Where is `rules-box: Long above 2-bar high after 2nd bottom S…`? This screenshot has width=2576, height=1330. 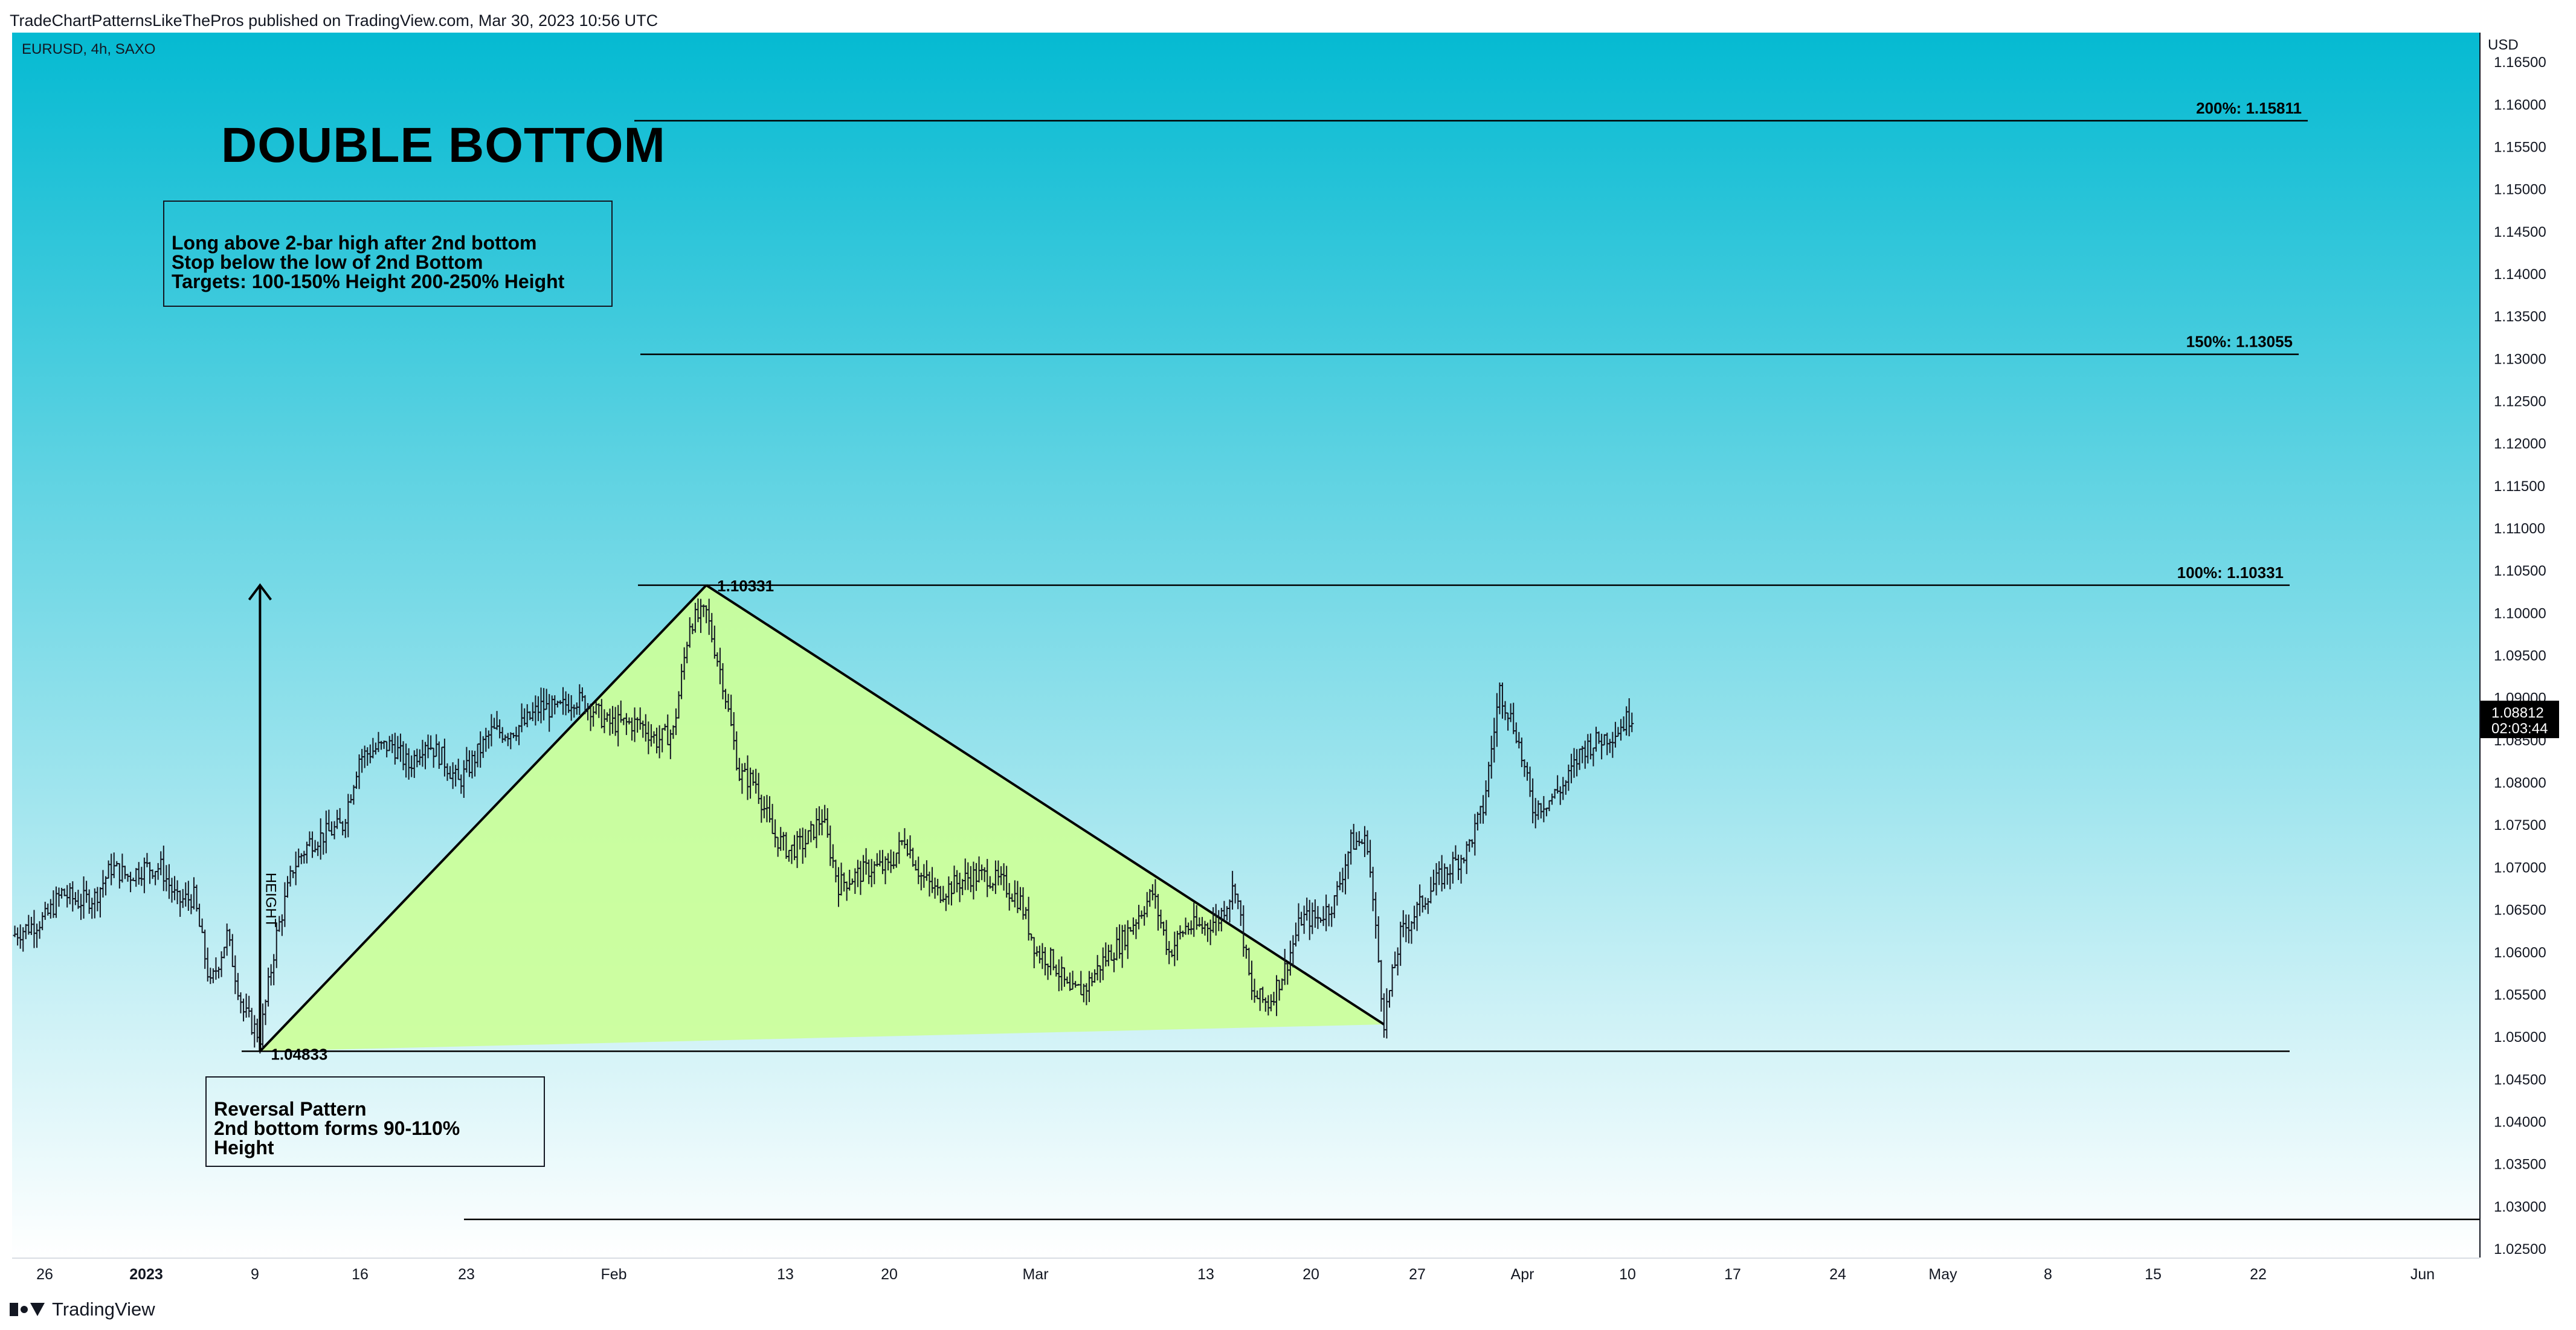 rules-box: Long above 2-bar high after 2nd bottom S… is located at coordinates (388, 254).